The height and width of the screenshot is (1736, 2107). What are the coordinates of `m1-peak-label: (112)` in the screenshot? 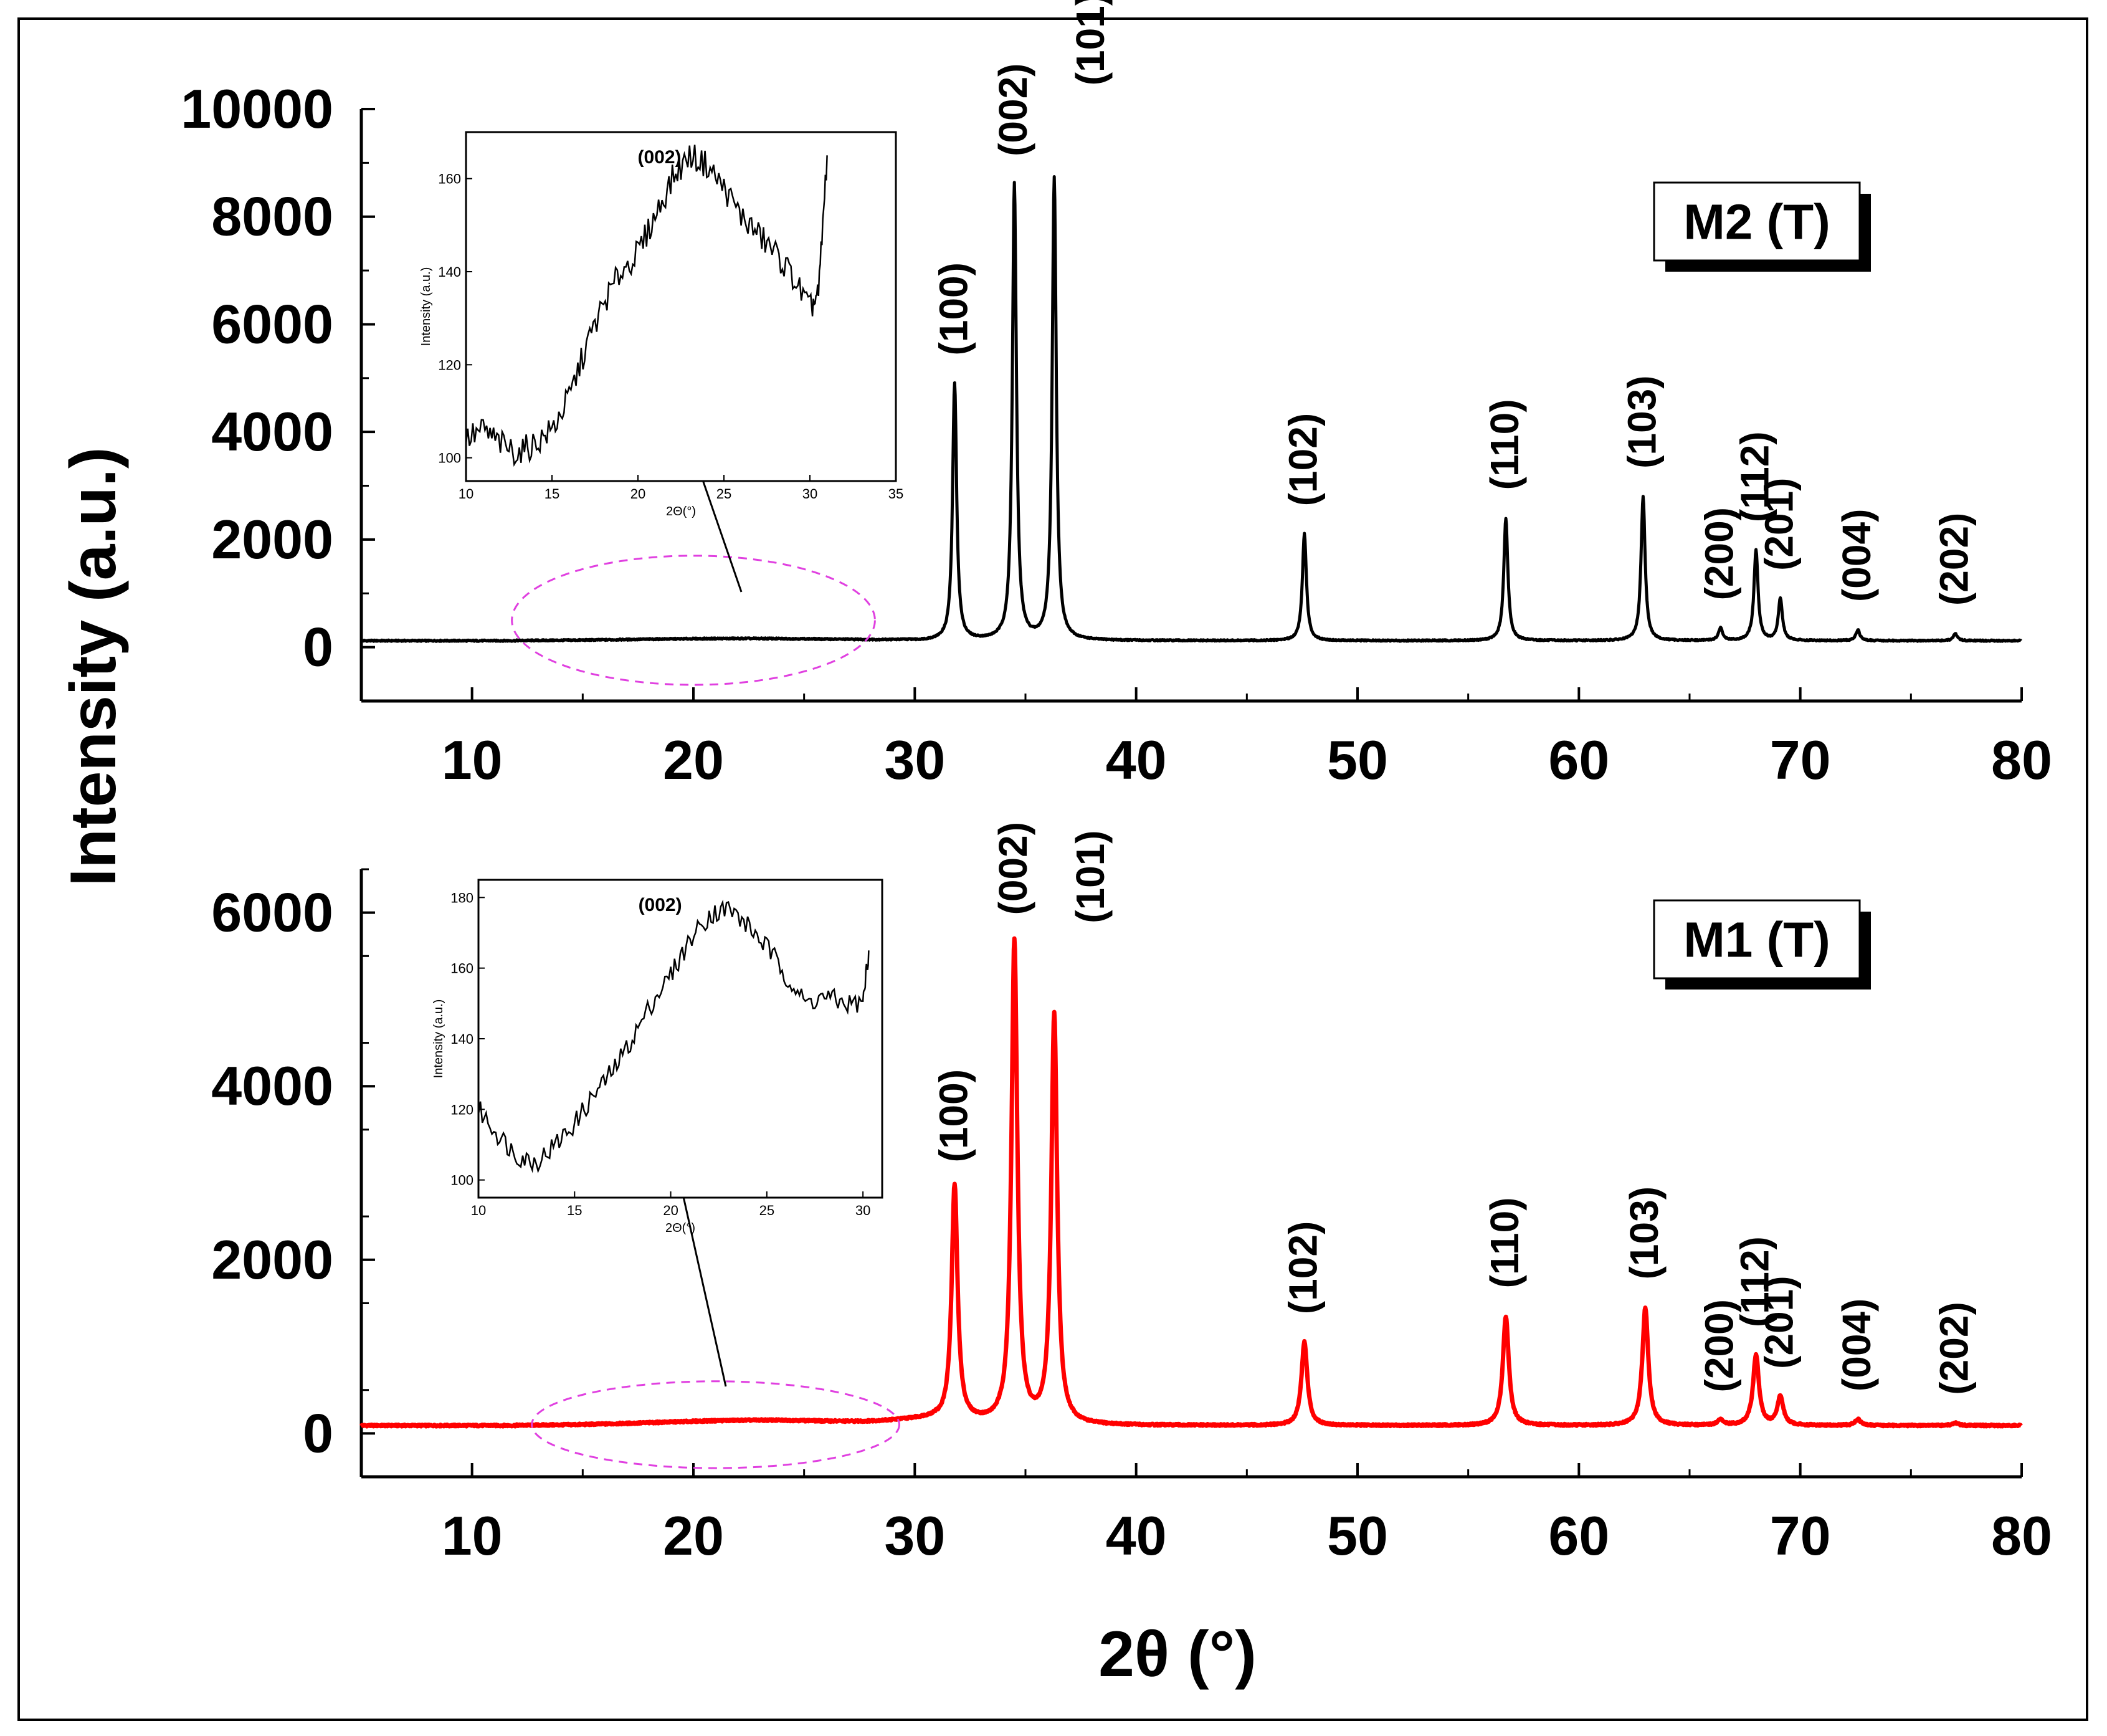 It's located at (1755, 1281).